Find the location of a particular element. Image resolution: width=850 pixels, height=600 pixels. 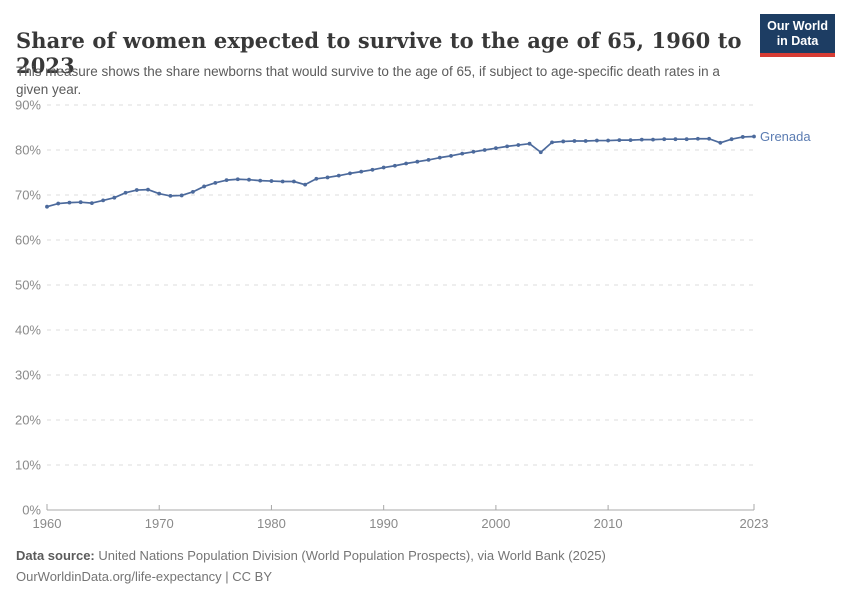

owid-logo-line1: Our World is located at coordinates (797, 26).